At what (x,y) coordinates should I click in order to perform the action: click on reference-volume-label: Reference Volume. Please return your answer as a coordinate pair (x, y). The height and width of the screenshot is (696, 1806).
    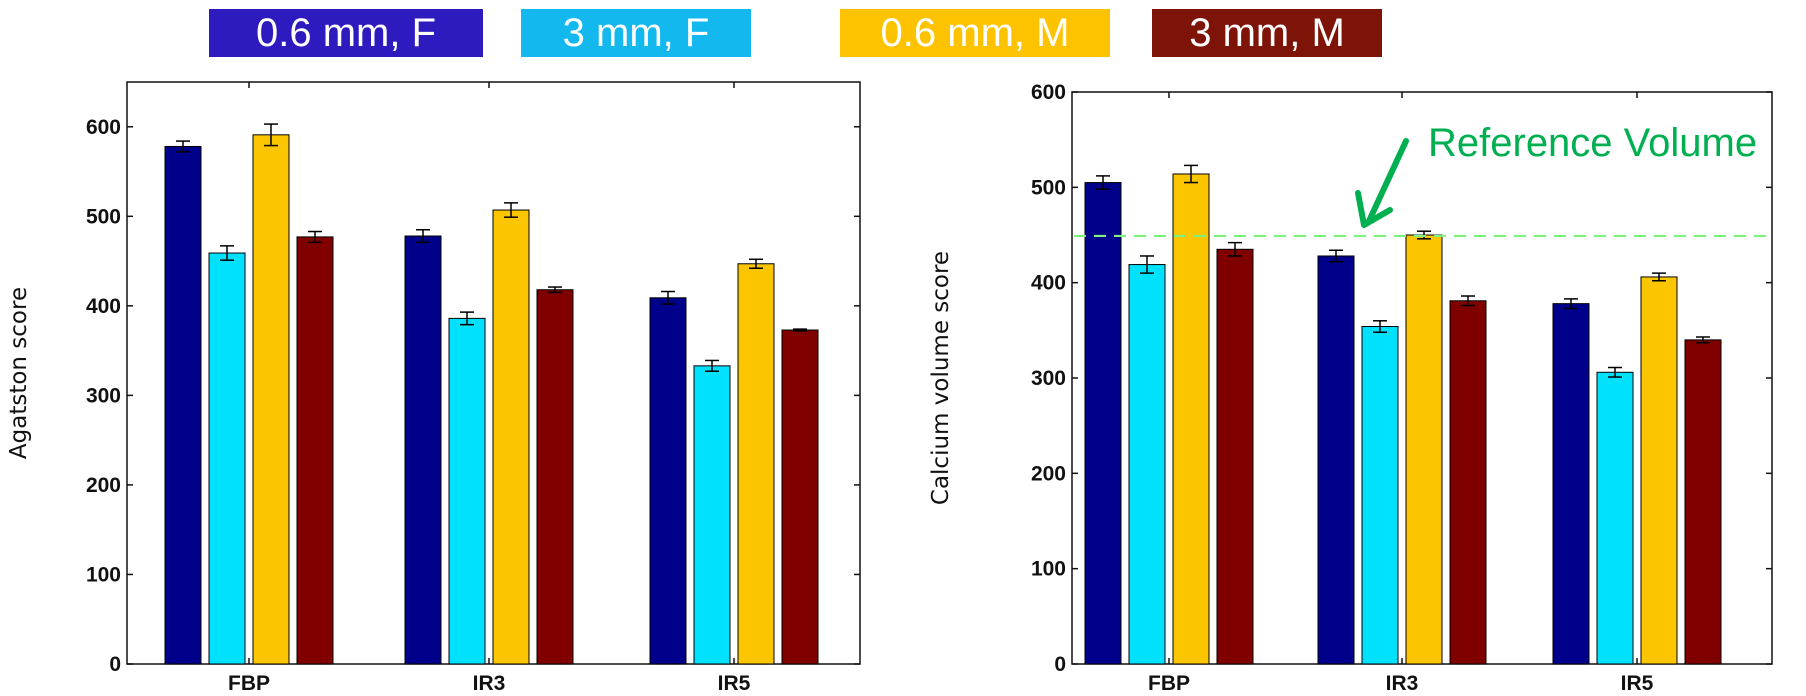
    Looking at the image, I should click on (1592, 143).